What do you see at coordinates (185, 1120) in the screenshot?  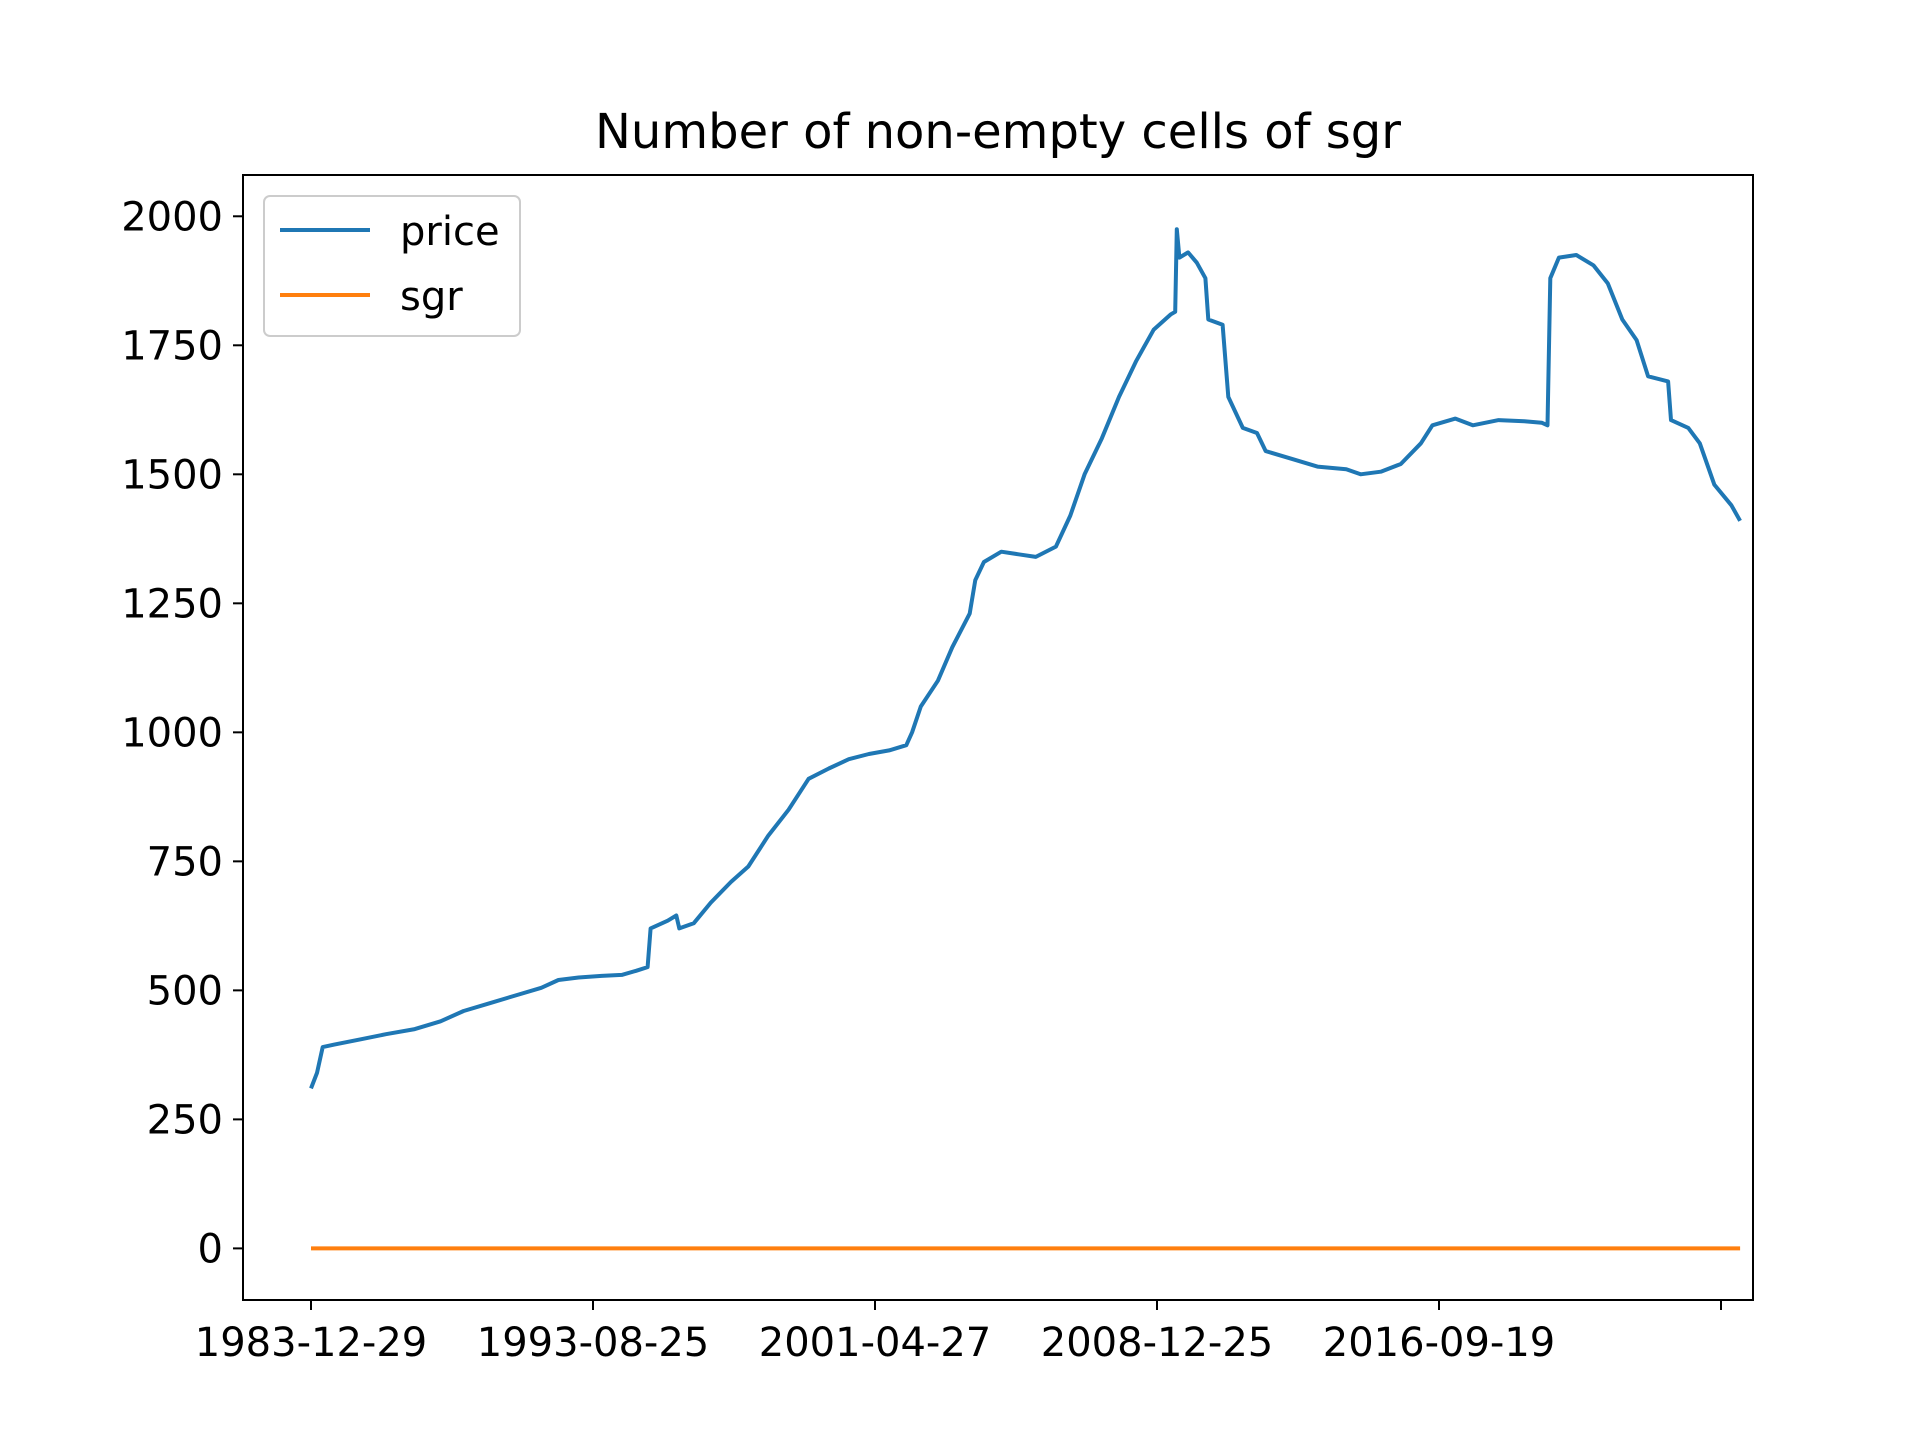 I see `y-tick-label: 250` at bounding box center [185, 1120].